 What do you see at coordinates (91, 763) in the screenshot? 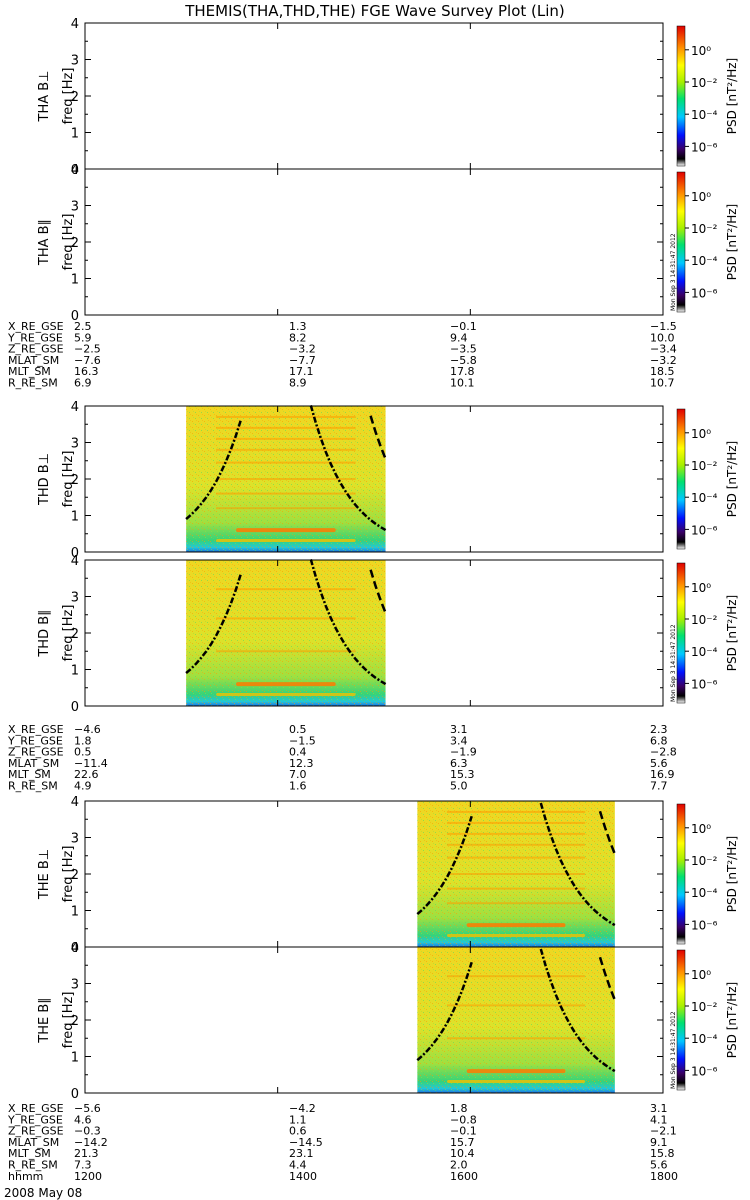
I see `ephemeris-value: −11.4` at bounding box center [91, 763].